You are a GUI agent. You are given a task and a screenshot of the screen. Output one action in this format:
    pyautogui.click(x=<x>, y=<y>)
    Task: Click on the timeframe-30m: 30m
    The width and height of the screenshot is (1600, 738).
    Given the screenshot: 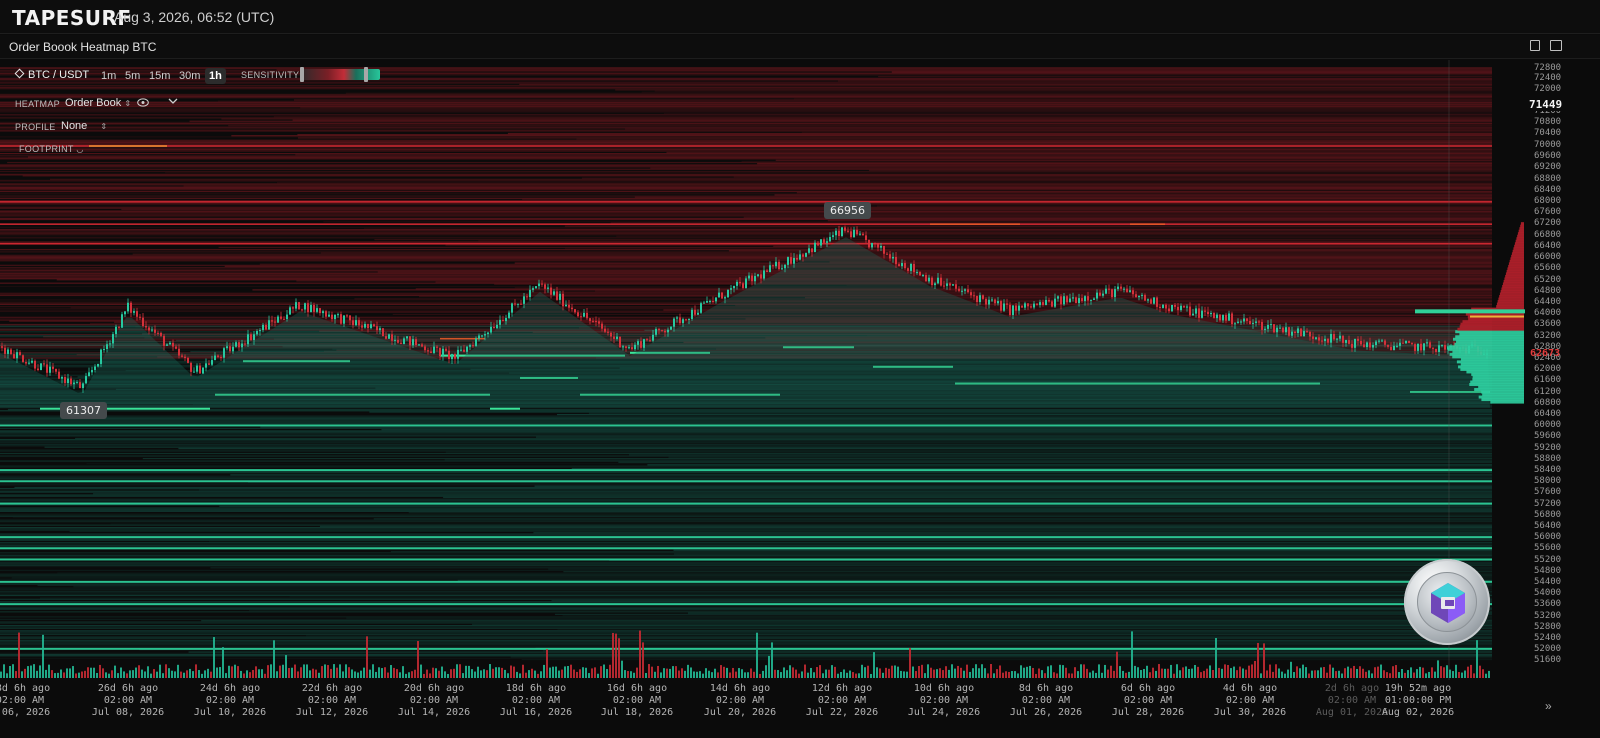 What is the action you would take?
    pyautogui.click(x=190, y=76)
    